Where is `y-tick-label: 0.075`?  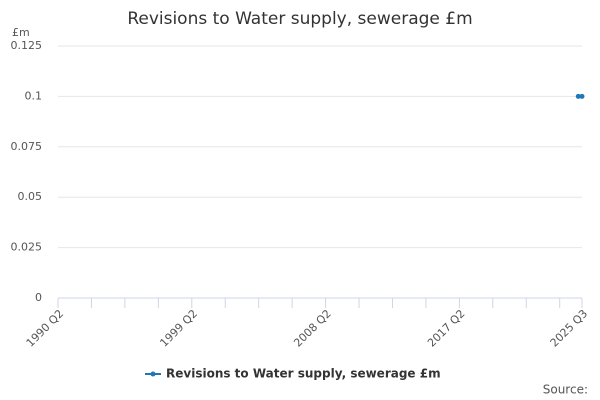 y-tick-label: 0.075 is located at coordinates (27, 146).